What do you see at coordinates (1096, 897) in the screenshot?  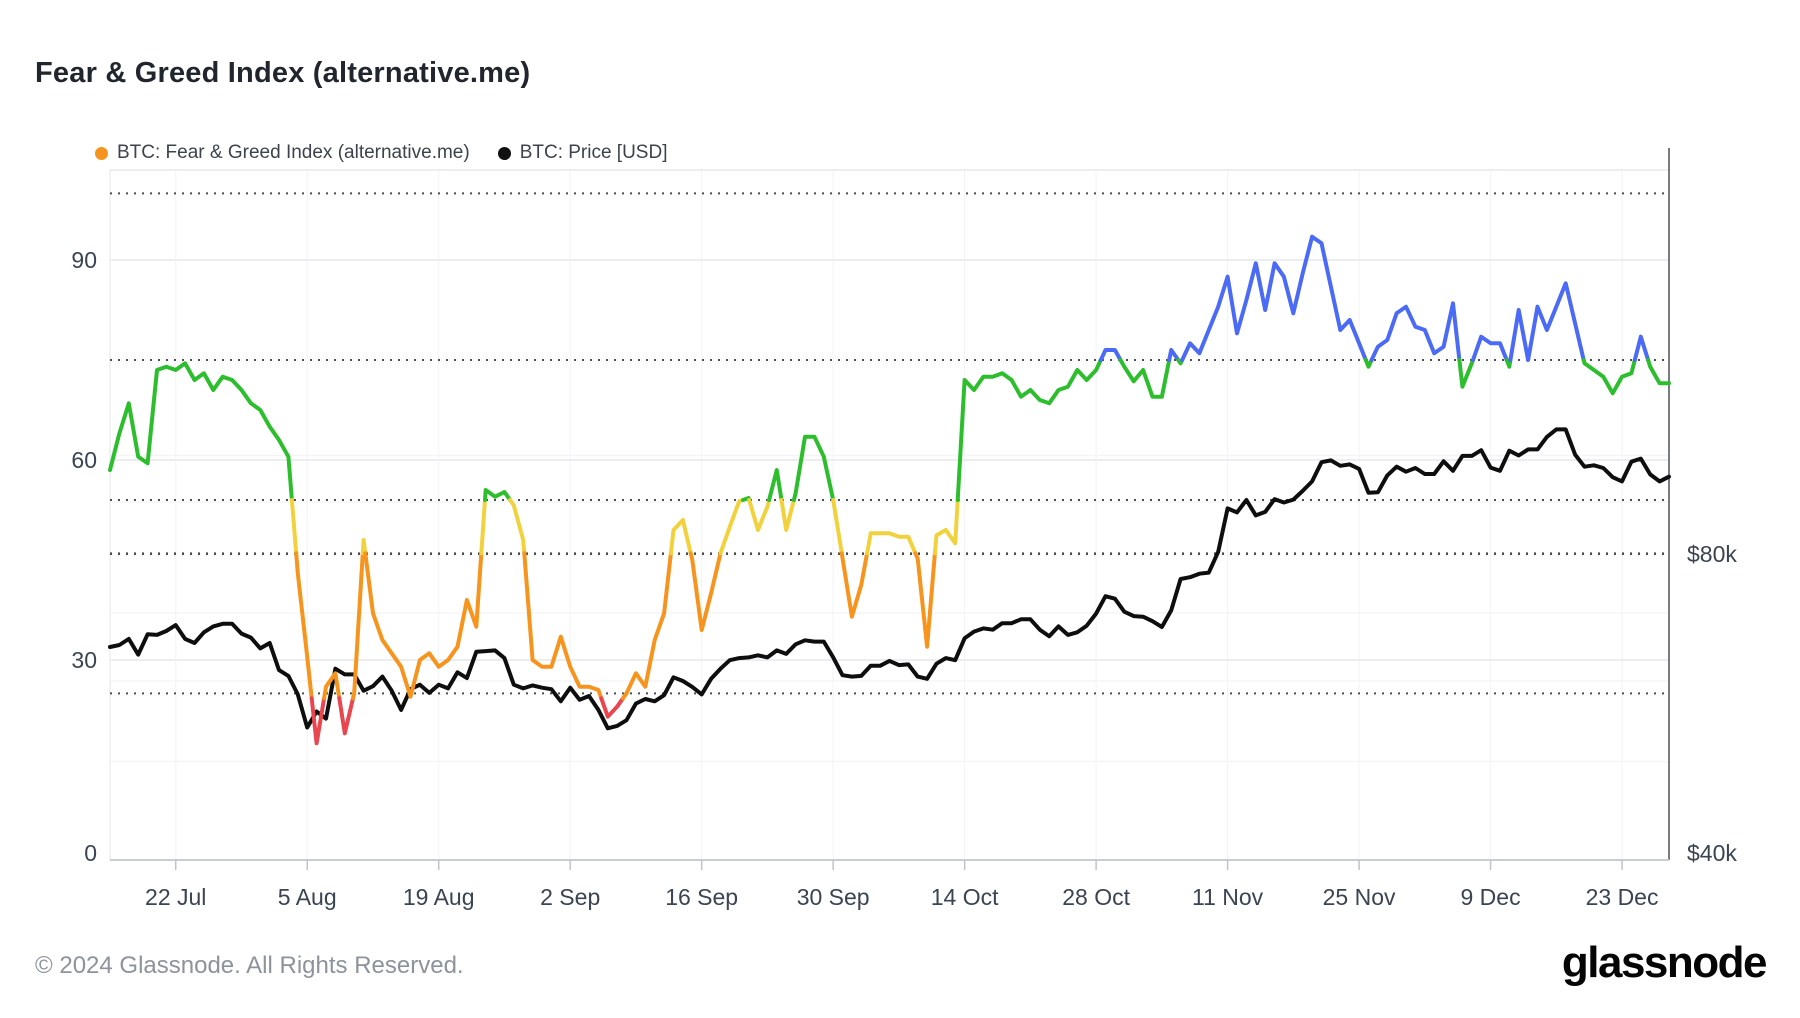 I see `x-axis-label: 28 Oct` at bounding box center [1096, 897].